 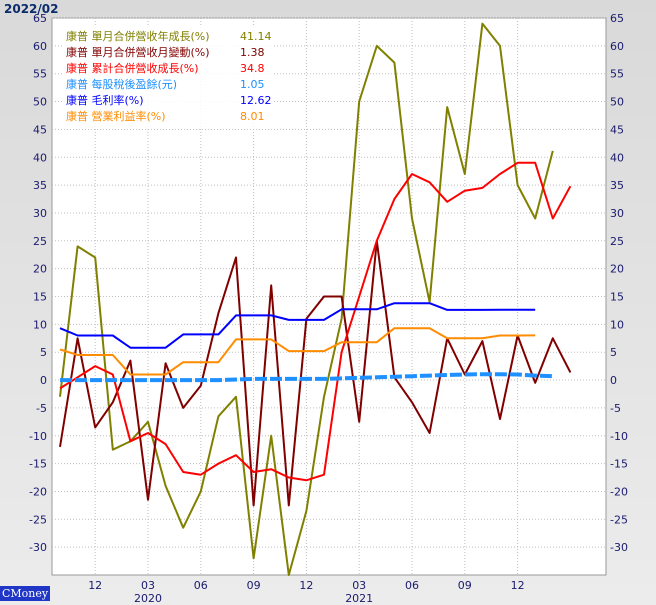 I want to click on y-tick-label-left: 0, so click(x=43, y=380).